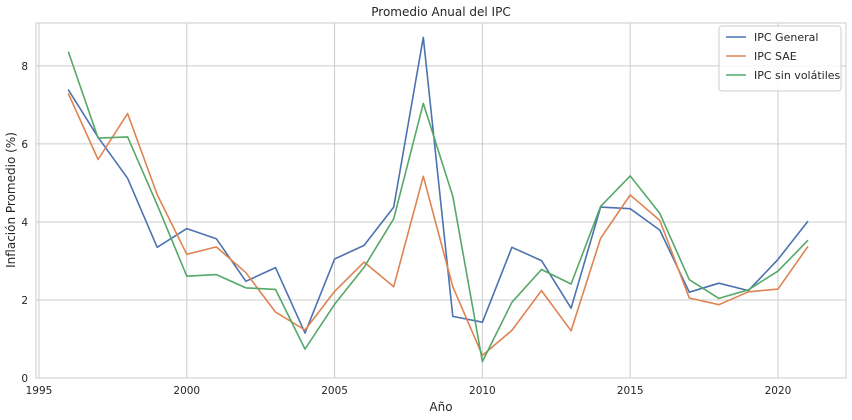 Image resolution: width=852 pixels, height=420 pixels. What do you see at coordinates (24, 67) in the screenshot?
I see `y-tick-label: 8` at bounding box center [24, 67].